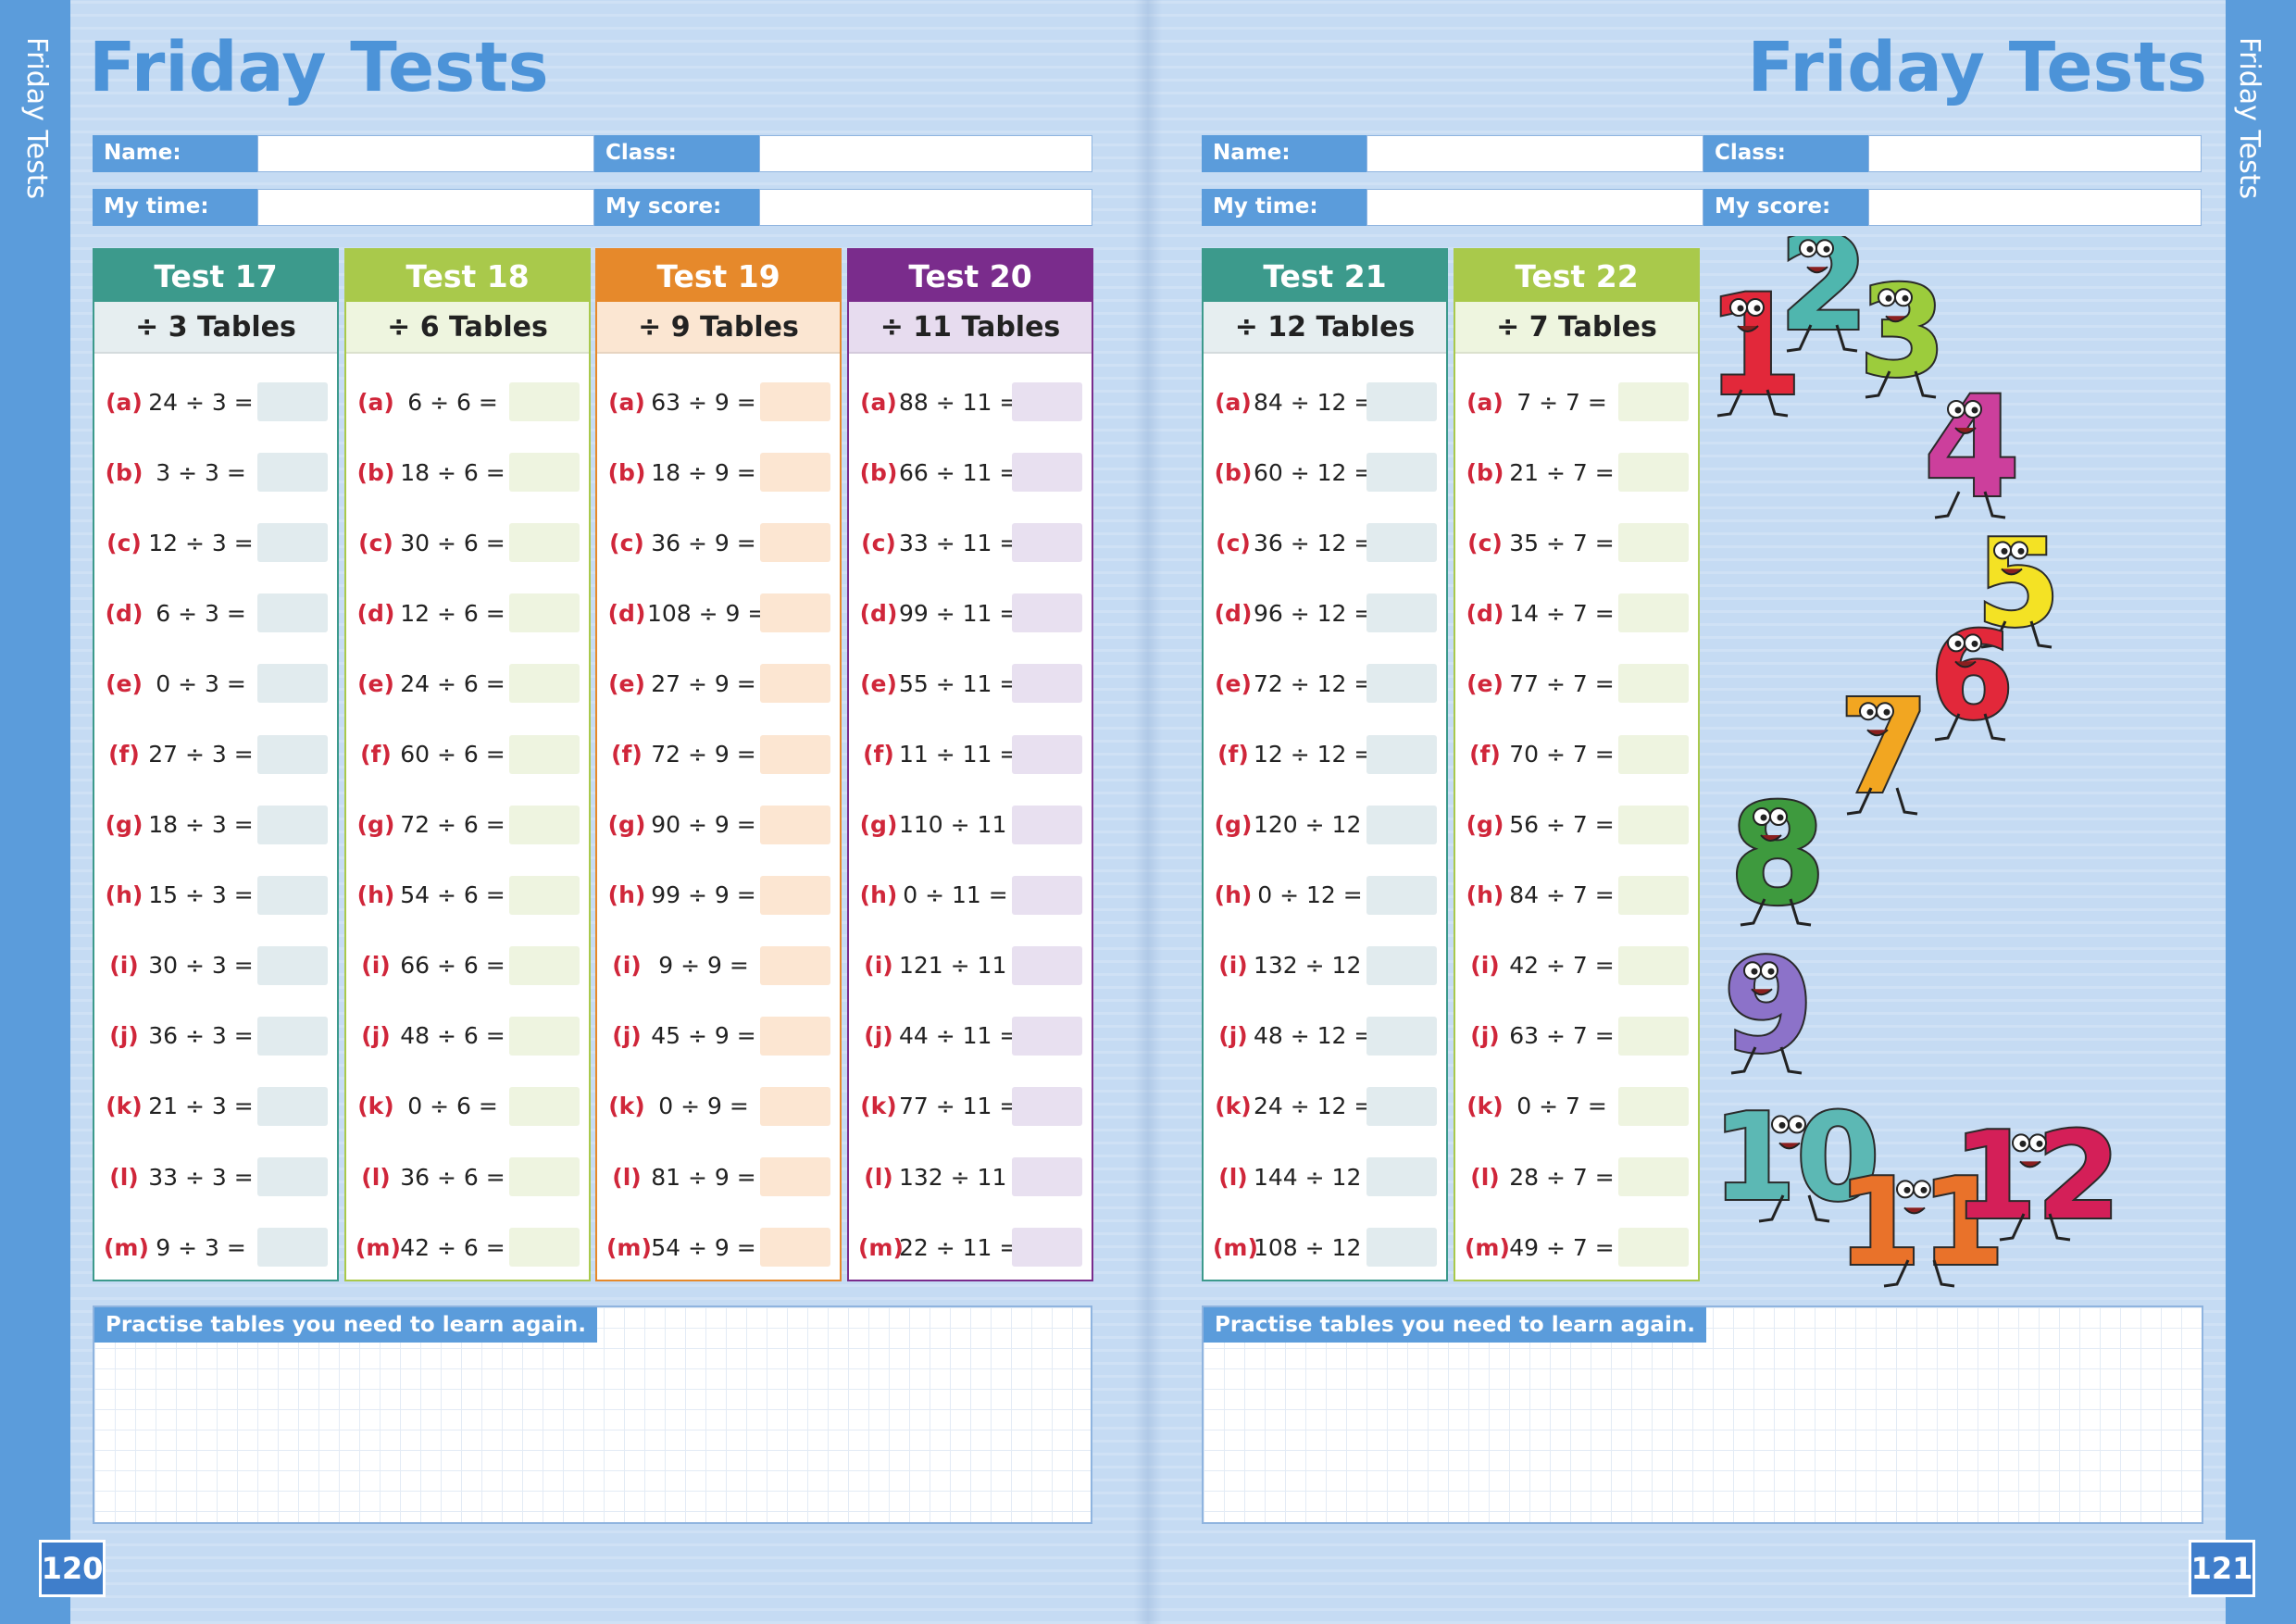 The height and width of the screenshot is (1624, 2296). Describe the element at coordinates (959, 402) in the screenshot. I see `question-expression: 88 ÷ 11 =` at that location.